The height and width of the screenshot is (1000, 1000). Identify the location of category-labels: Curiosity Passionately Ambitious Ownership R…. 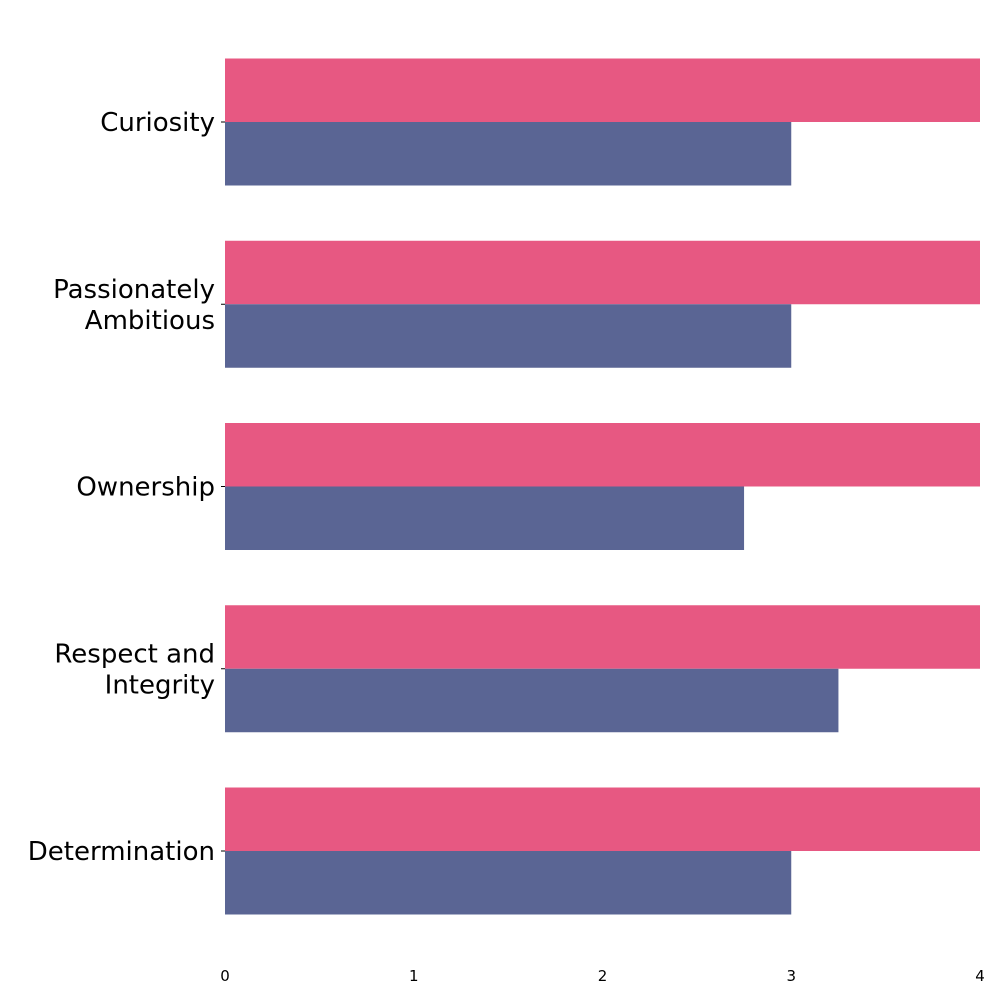
(126, 487).